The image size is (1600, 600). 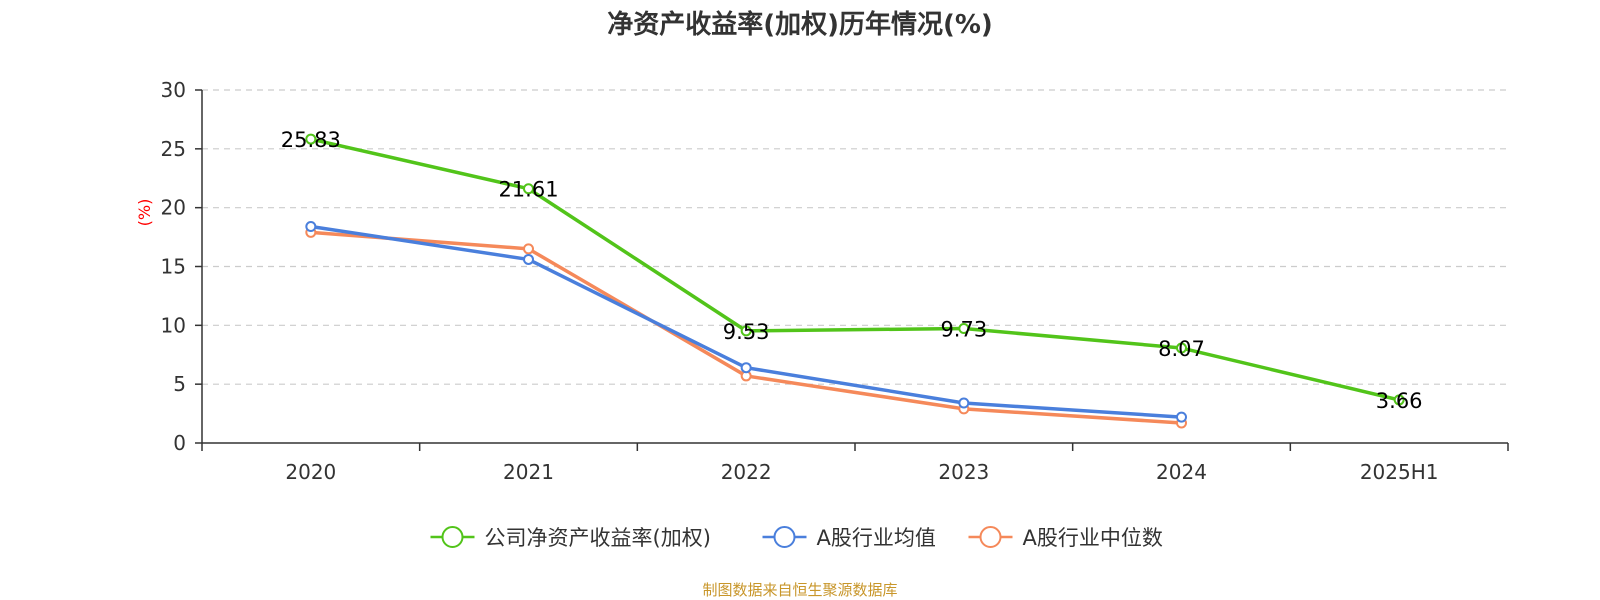 What do you see at coordinates (1181, 472) in the screenshot?
I see `x-tick-label: 2024` at bounding box center [1181, 472].